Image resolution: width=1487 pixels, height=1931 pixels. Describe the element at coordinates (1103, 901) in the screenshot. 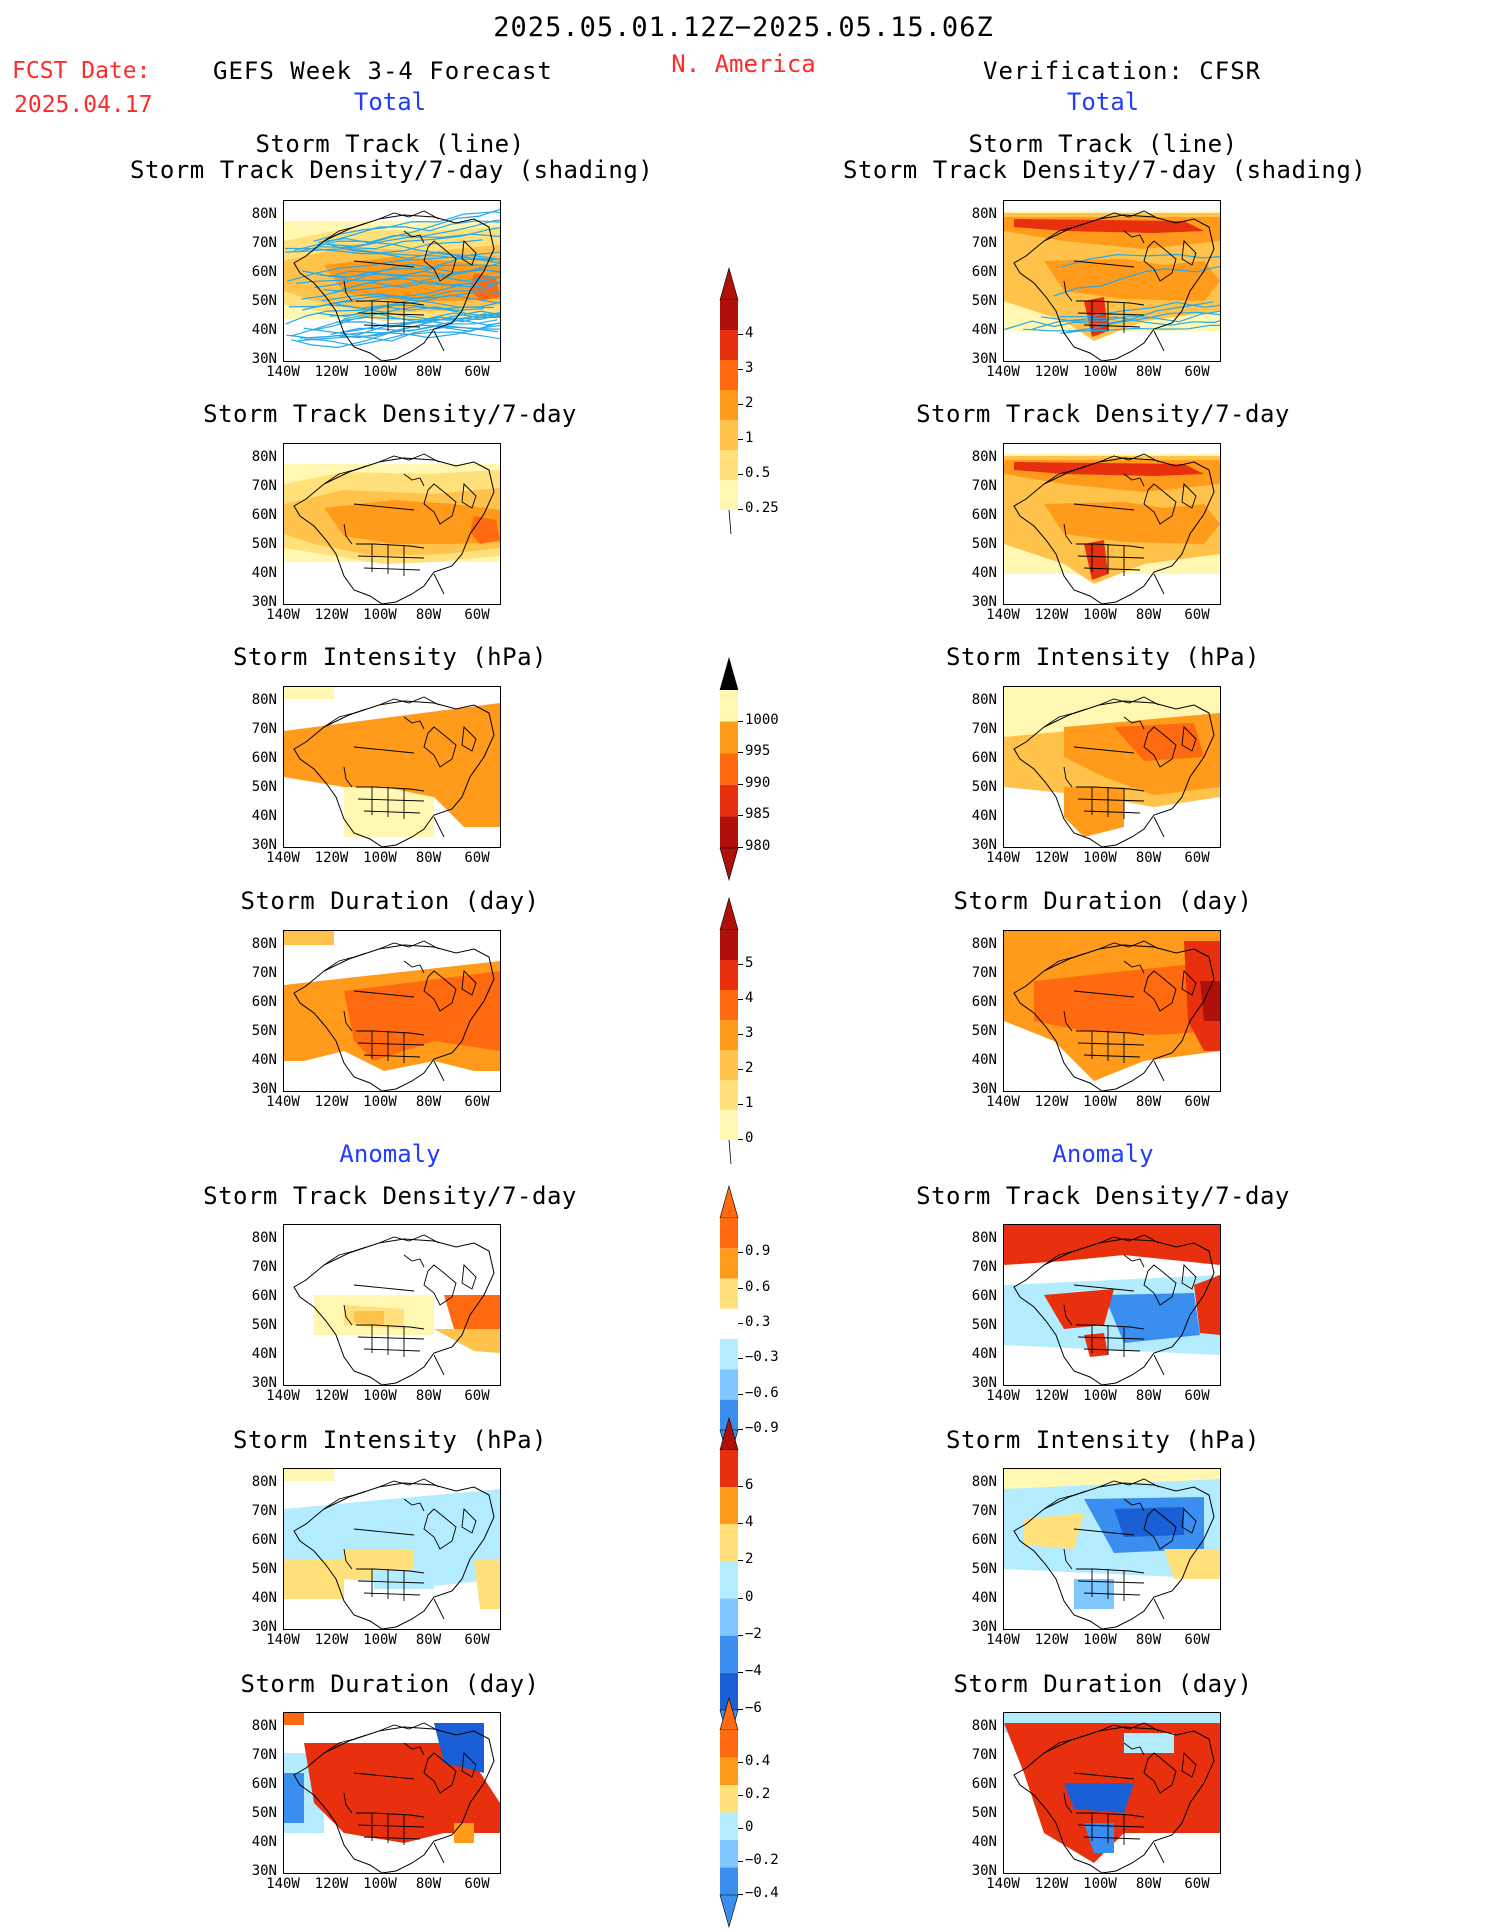

I see `right-duration-title: Storm Duration (day)` at that location.